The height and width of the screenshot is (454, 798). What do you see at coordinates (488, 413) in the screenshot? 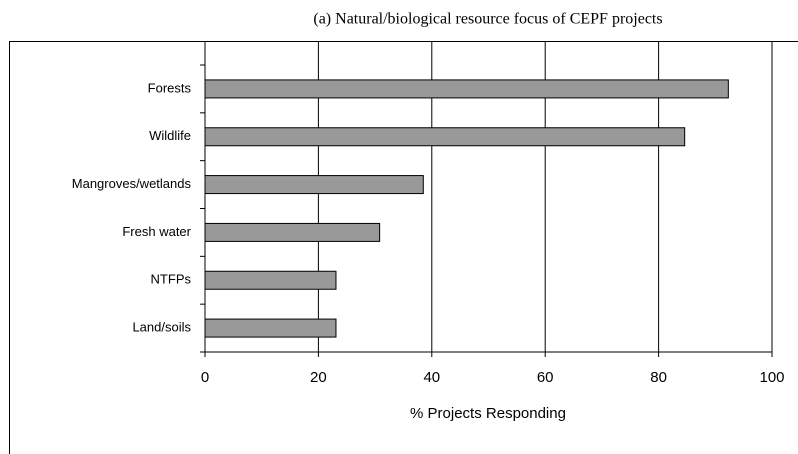
I see `x-axis-label: % Projects Responding` at bounding box center [488, 413].